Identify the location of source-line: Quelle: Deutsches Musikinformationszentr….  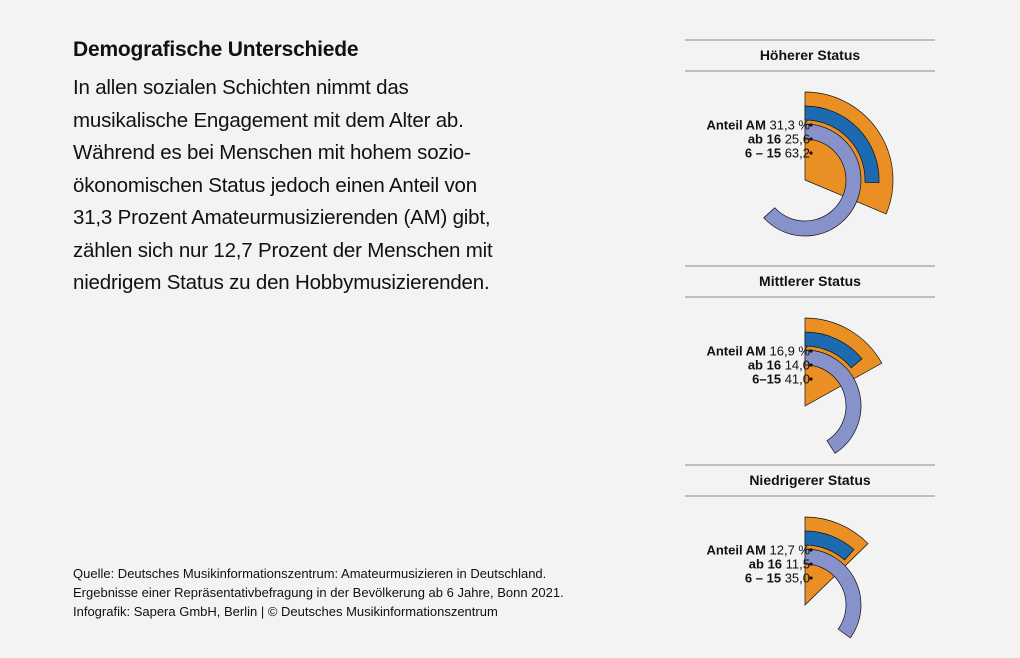
(310, 573).